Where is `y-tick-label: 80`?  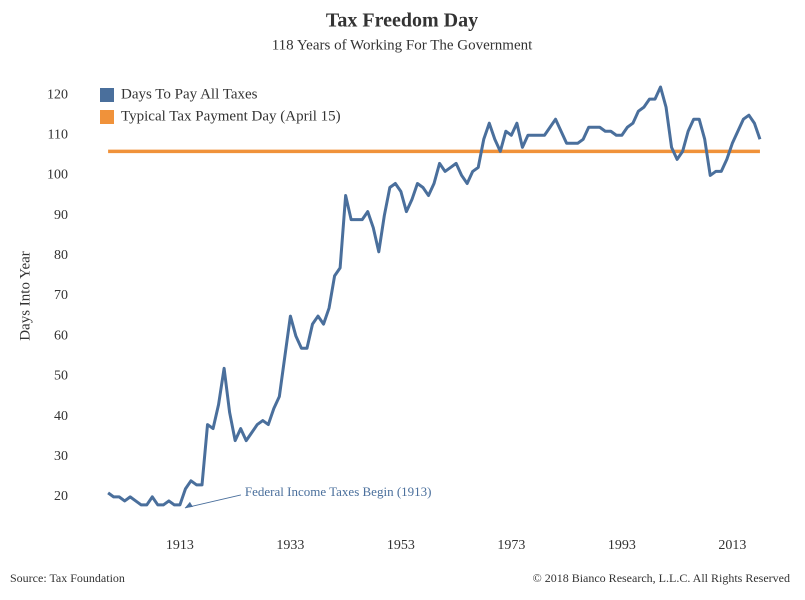 y-tick-label: 80 is located at coordinates (61, 255).